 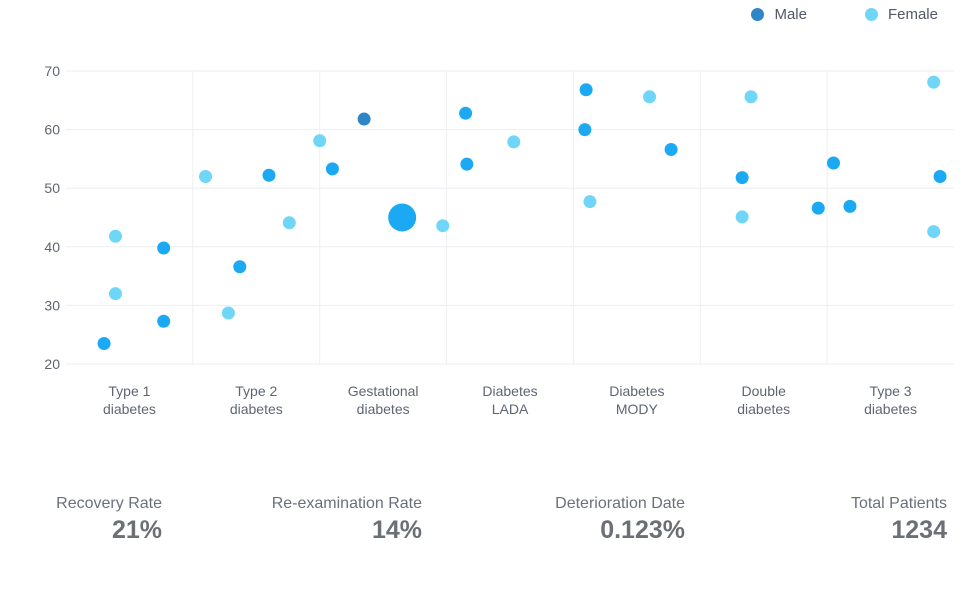 I want to click on x-tick-label: MODY, so click(x=637, y=409).